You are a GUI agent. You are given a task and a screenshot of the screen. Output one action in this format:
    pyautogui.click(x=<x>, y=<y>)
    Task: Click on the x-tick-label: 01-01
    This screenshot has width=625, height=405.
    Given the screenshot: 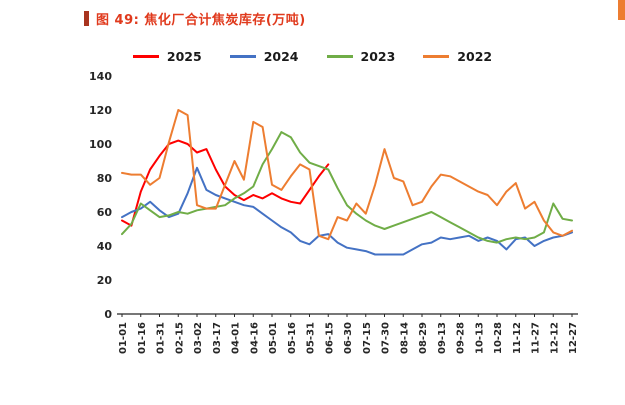 What is the action you would take?
    pyautogui.click(x=123, y=338)
    